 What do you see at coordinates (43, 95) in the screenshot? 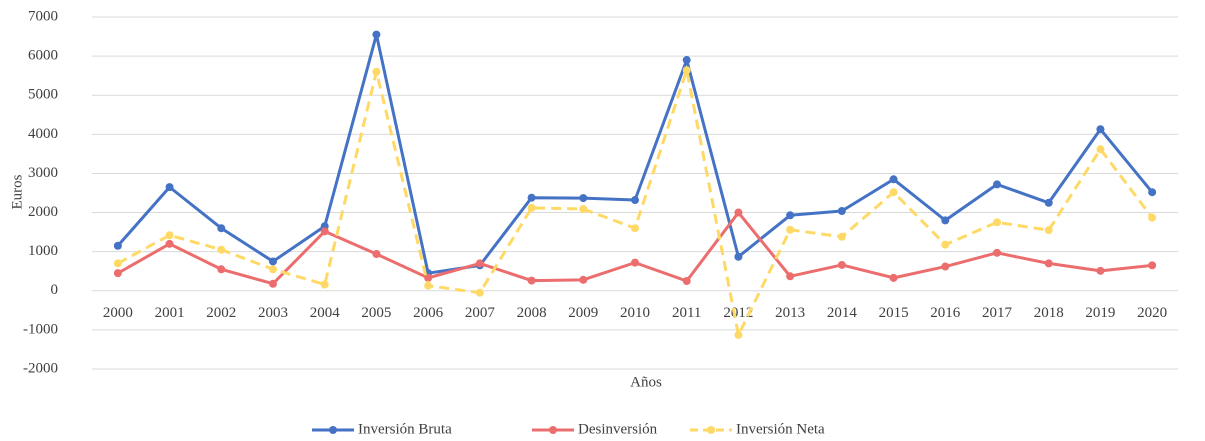
I see `y-tick-label: 5000` at bounding box center [43, 95].